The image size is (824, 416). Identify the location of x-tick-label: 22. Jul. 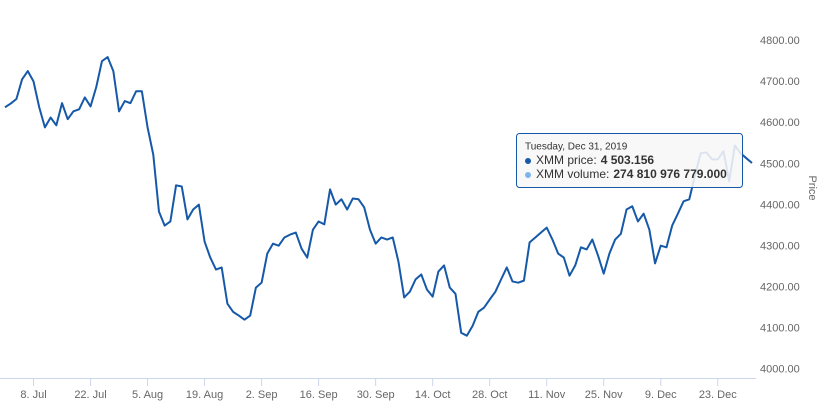
(90, 395).